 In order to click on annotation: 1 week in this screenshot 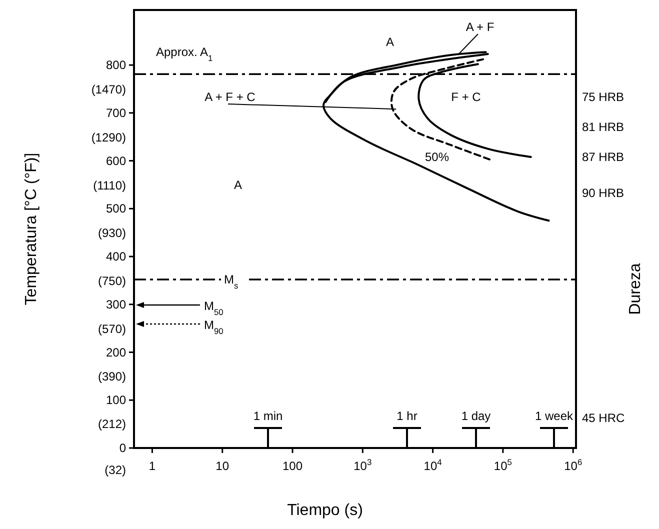, I will do `click(554, 416)`.